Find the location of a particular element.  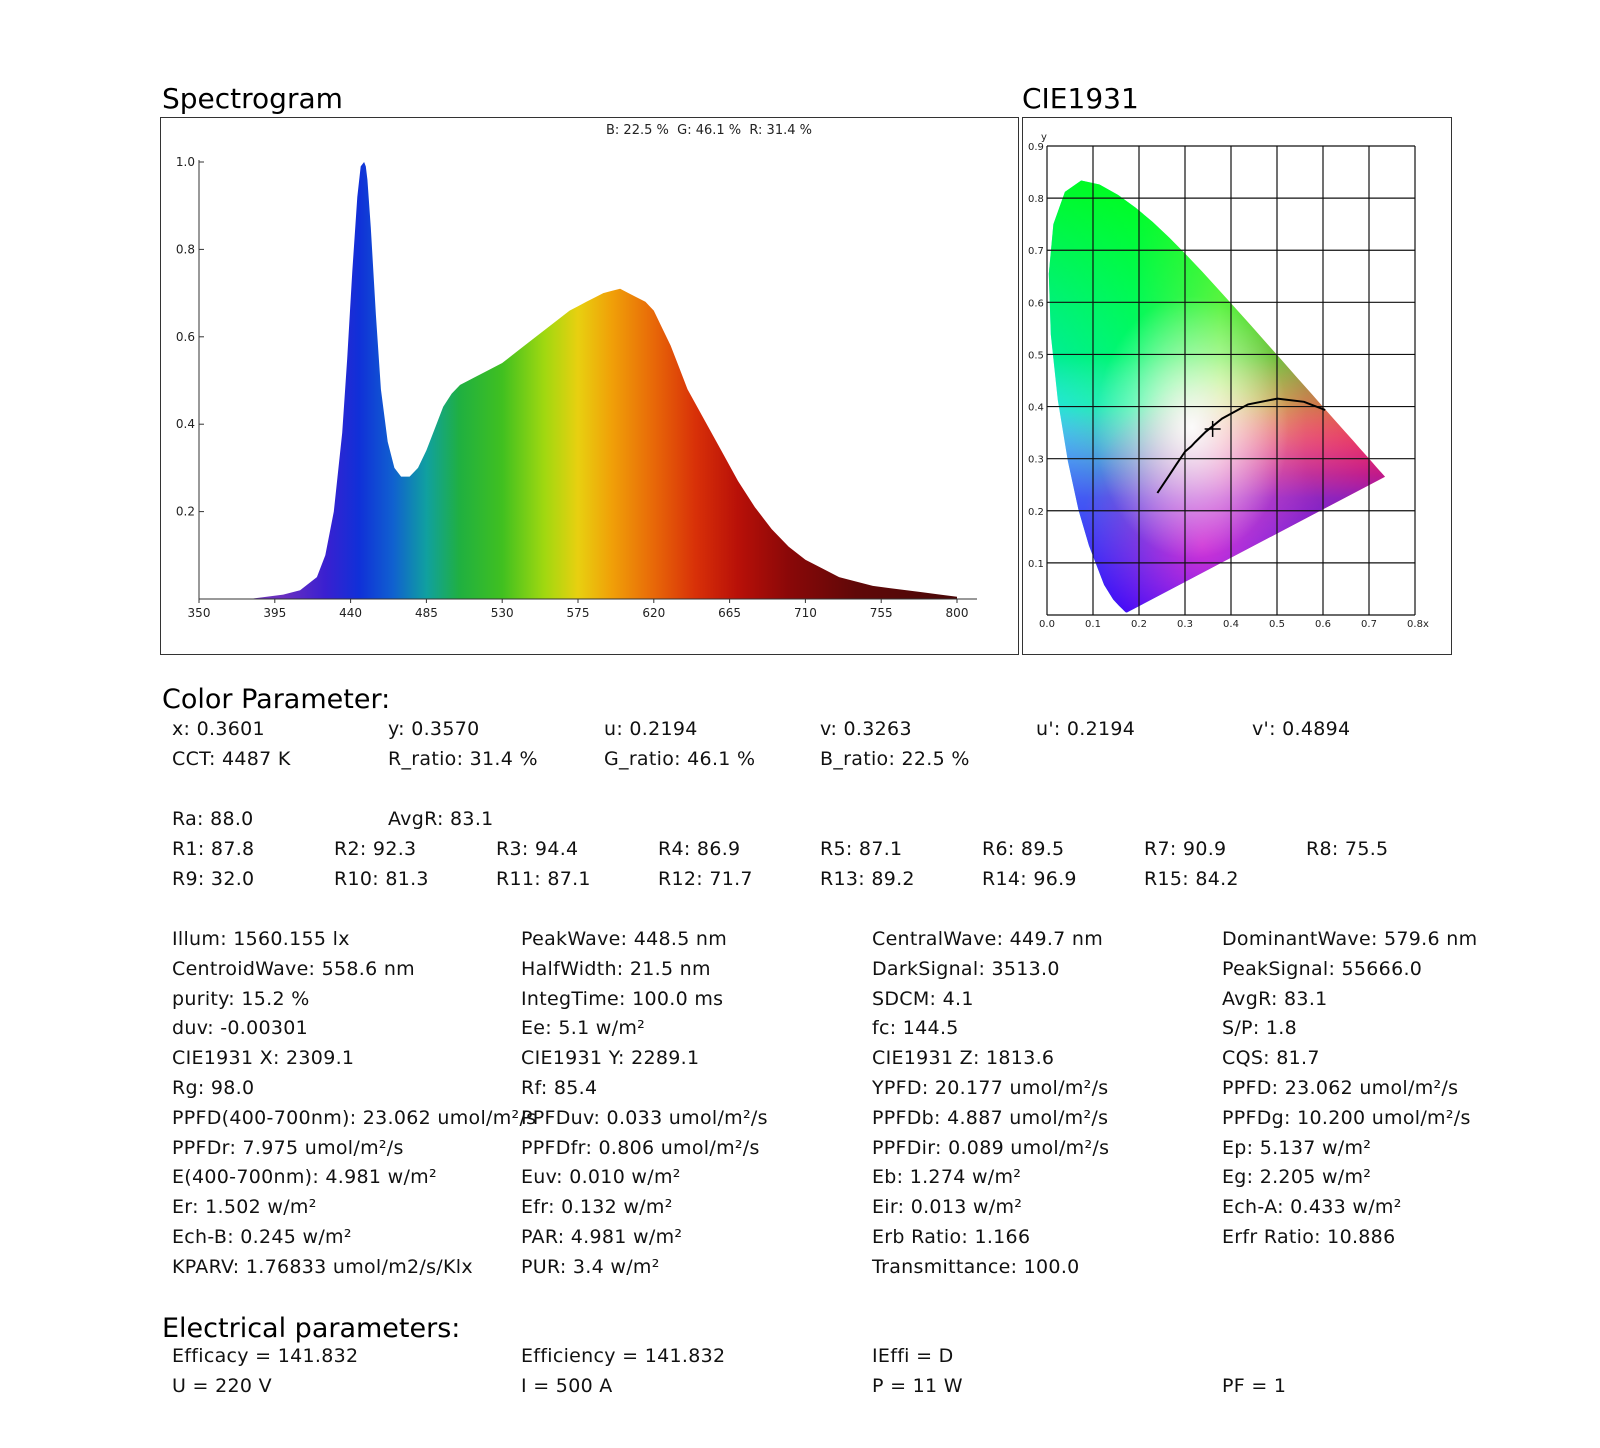

param-ee: Ee: 5.1 w/m² is located at coordinates (583, 1028).